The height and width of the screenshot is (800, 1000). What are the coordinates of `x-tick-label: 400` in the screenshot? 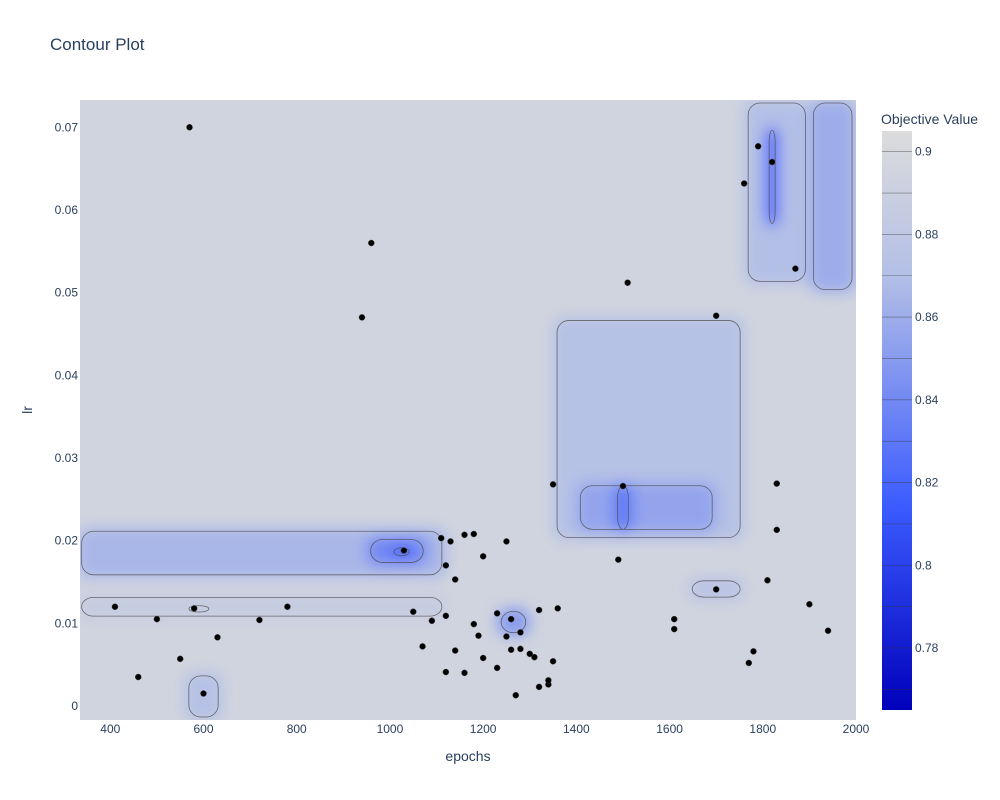 It's located at (110, 729).